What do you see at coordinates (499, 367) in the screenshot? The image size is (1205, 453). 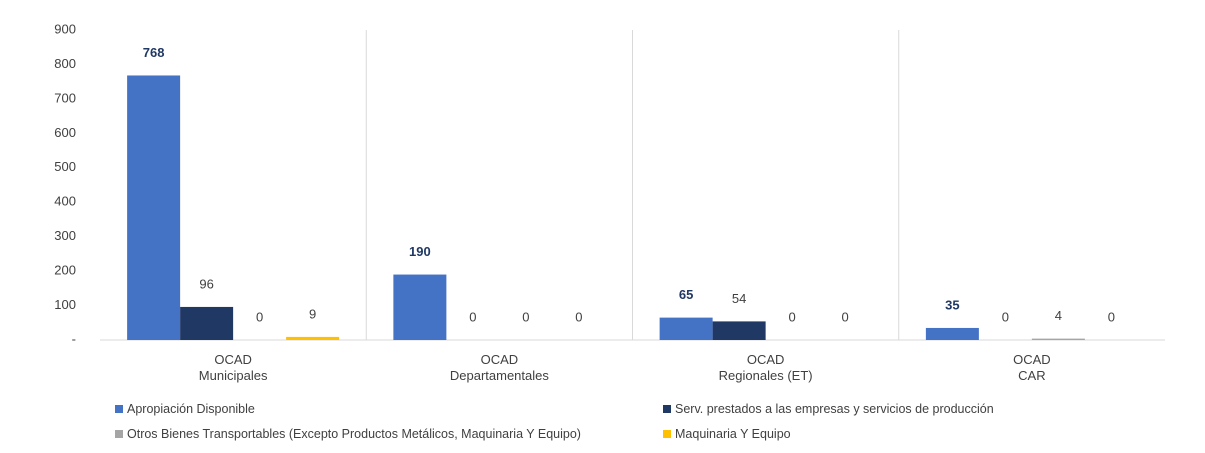 I see `x-tick-label: OCAD Departamentales` at bounding box center [499, 367].